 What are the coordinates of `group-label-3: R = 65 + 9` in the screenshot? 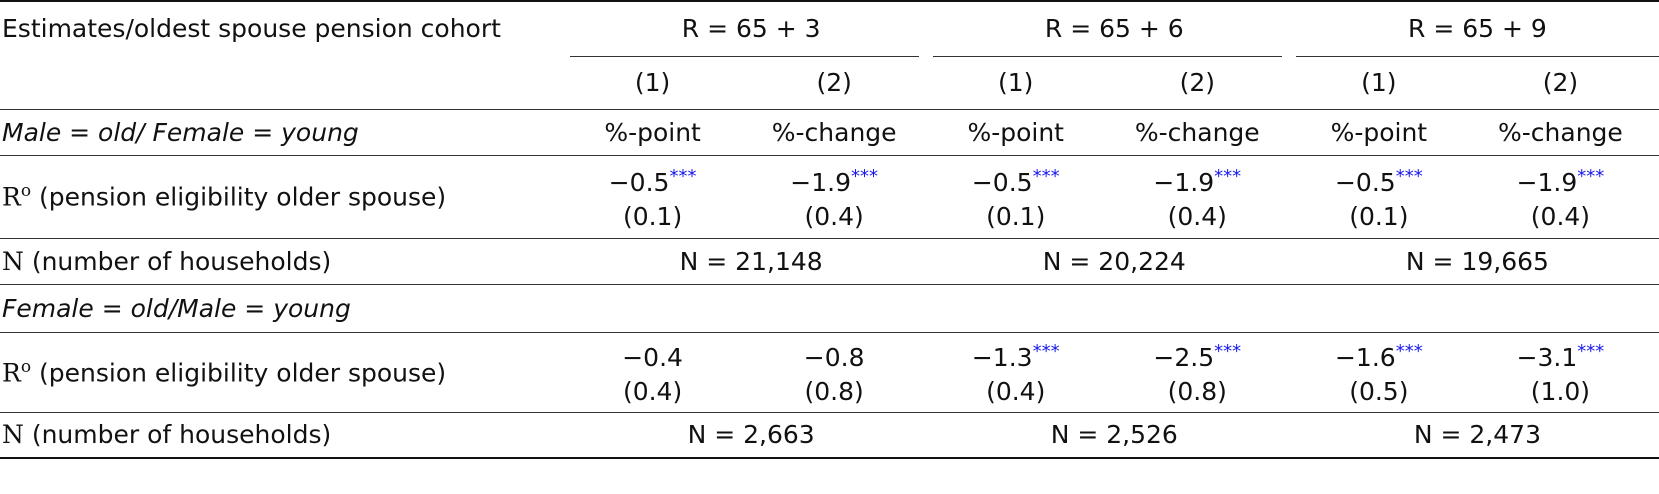 It's located at (1477, 28).